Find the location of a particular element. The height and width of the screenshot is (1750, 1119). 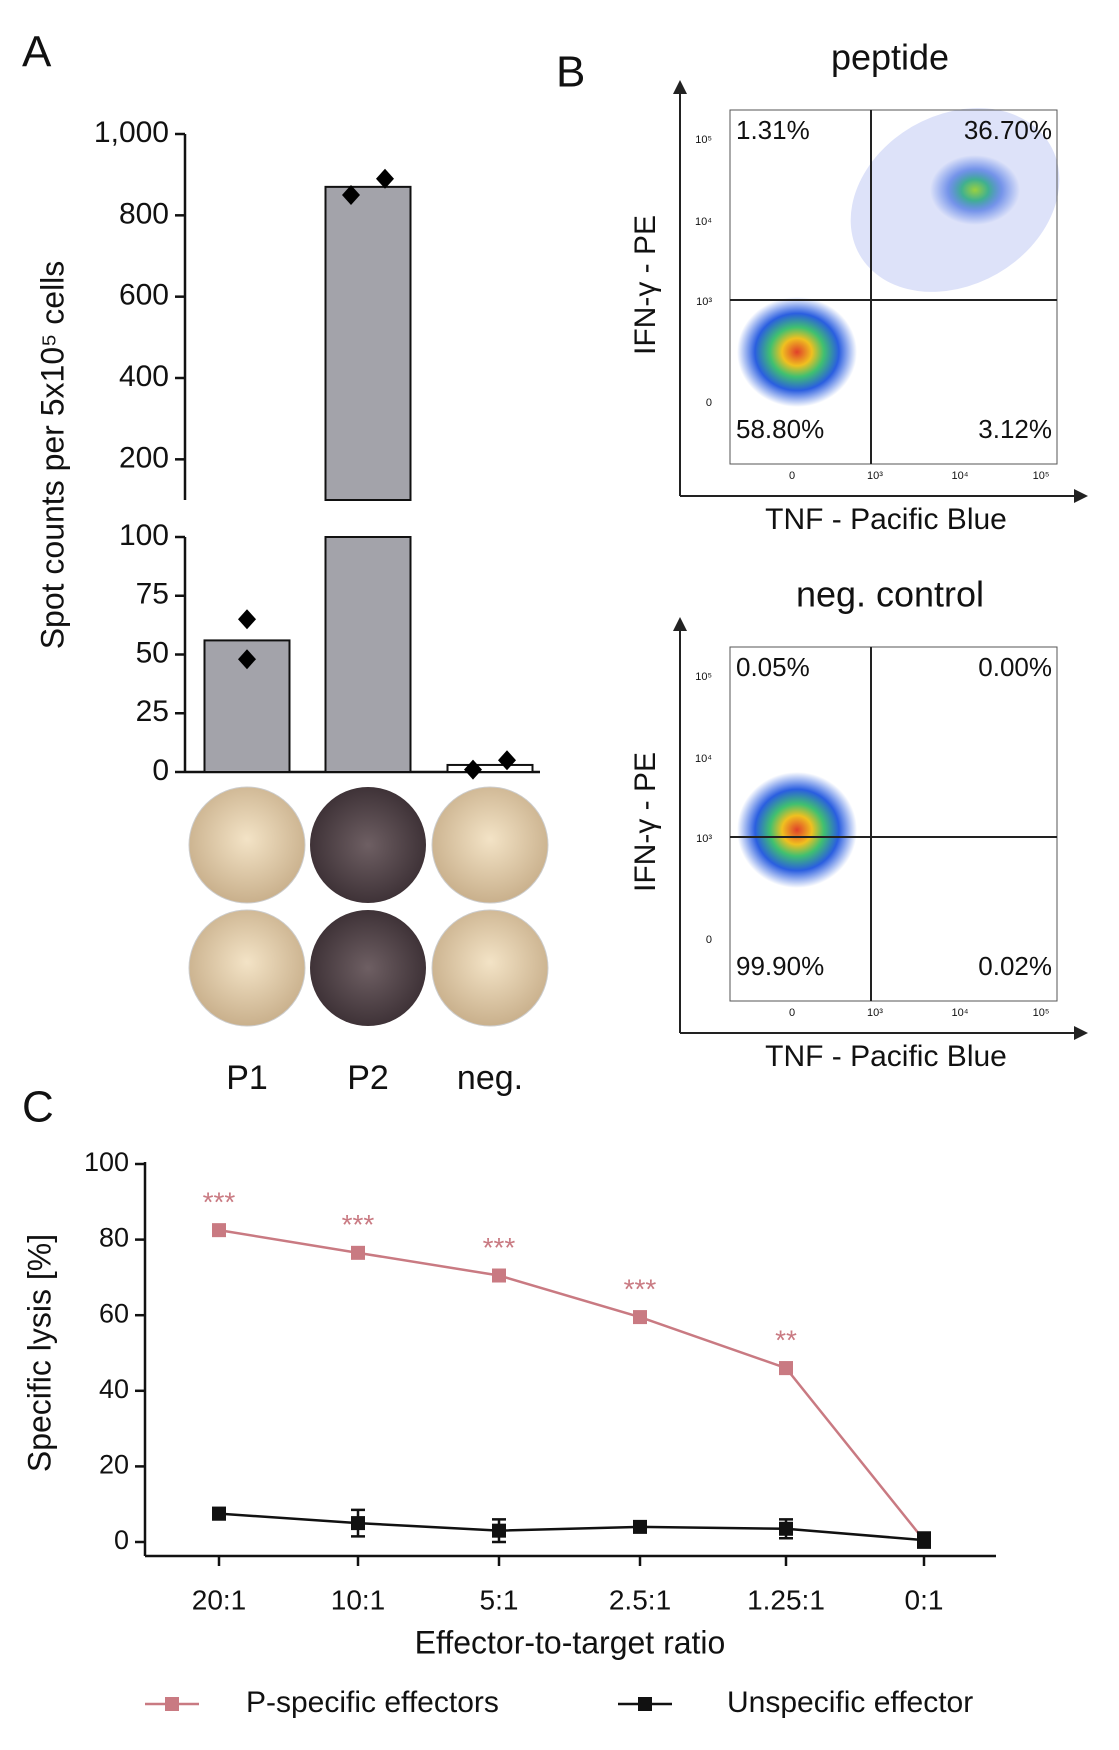

y-tick-label: 60 is located at coordinates (114, 1313).